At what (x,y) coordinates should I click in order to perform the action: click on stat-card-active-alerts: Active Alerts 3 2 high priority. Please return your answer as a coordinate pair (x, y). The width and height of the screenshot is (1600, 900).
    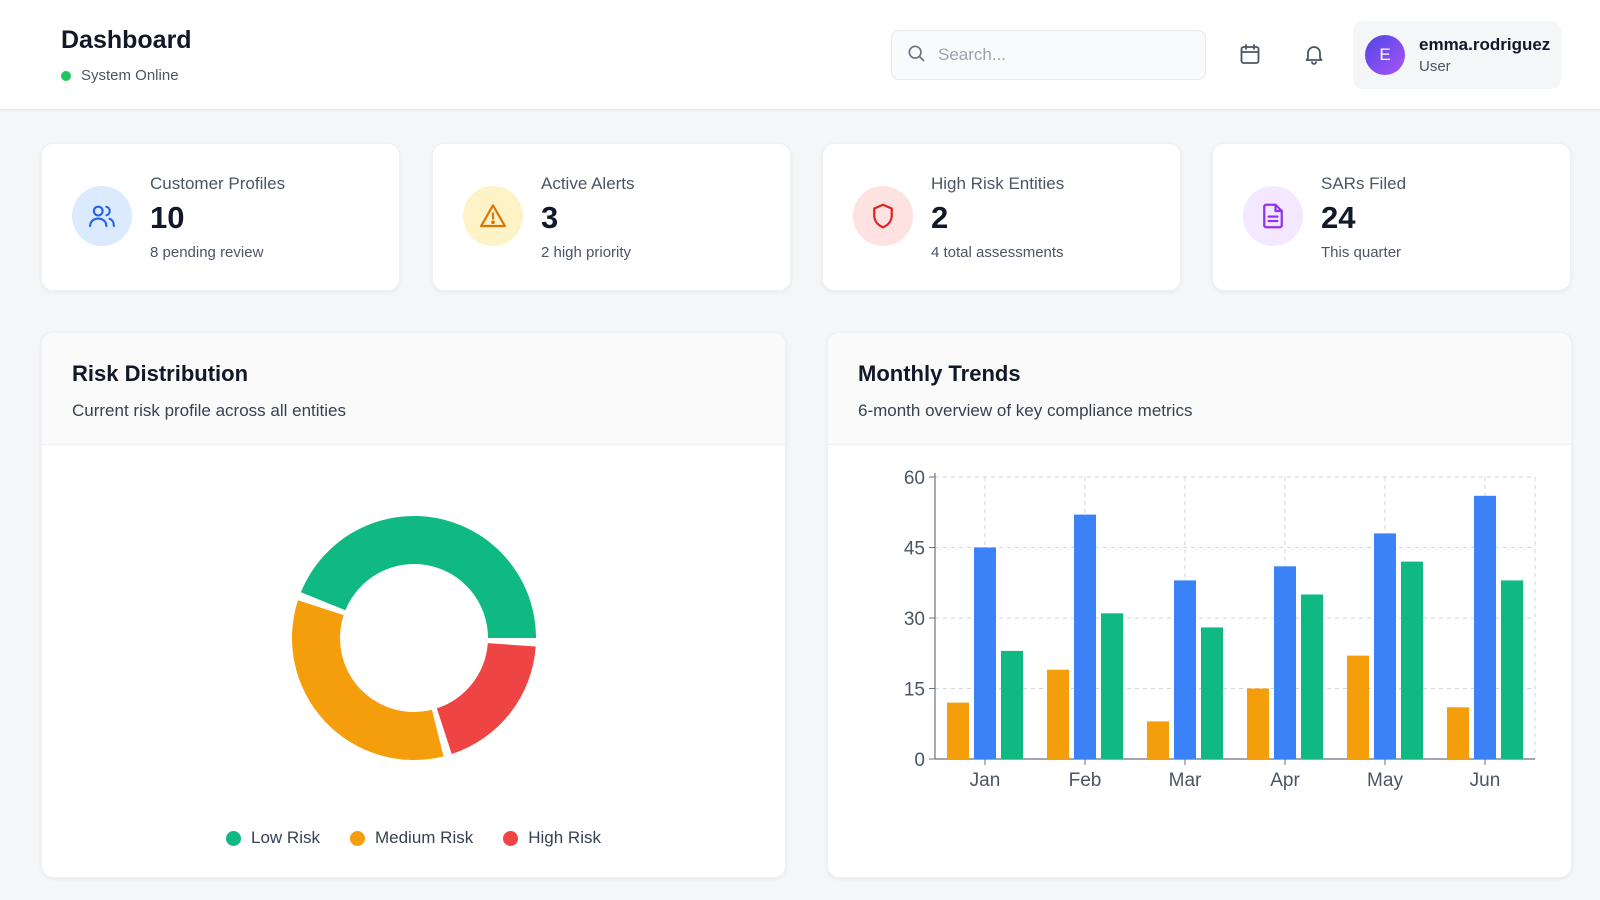
    Looking at the image, I should click on (611, 217).